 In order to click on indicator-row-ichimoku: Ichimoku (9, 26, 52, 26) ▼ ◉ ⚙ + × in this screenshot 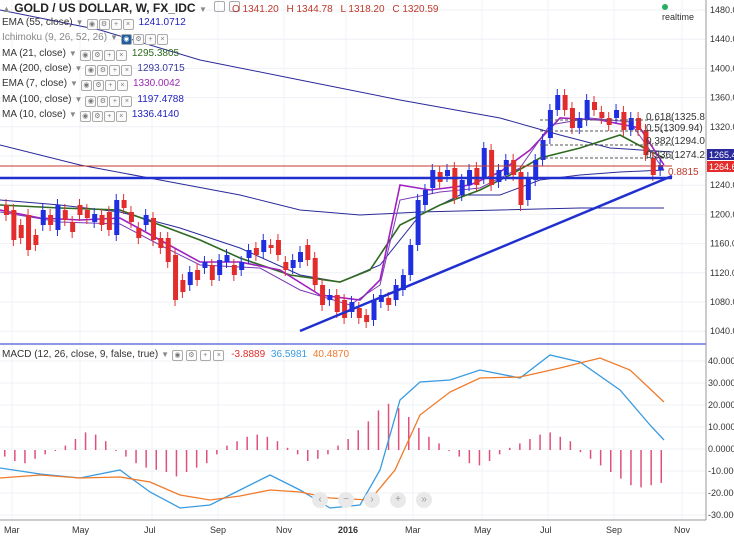, I will do `click(85, 38)`.